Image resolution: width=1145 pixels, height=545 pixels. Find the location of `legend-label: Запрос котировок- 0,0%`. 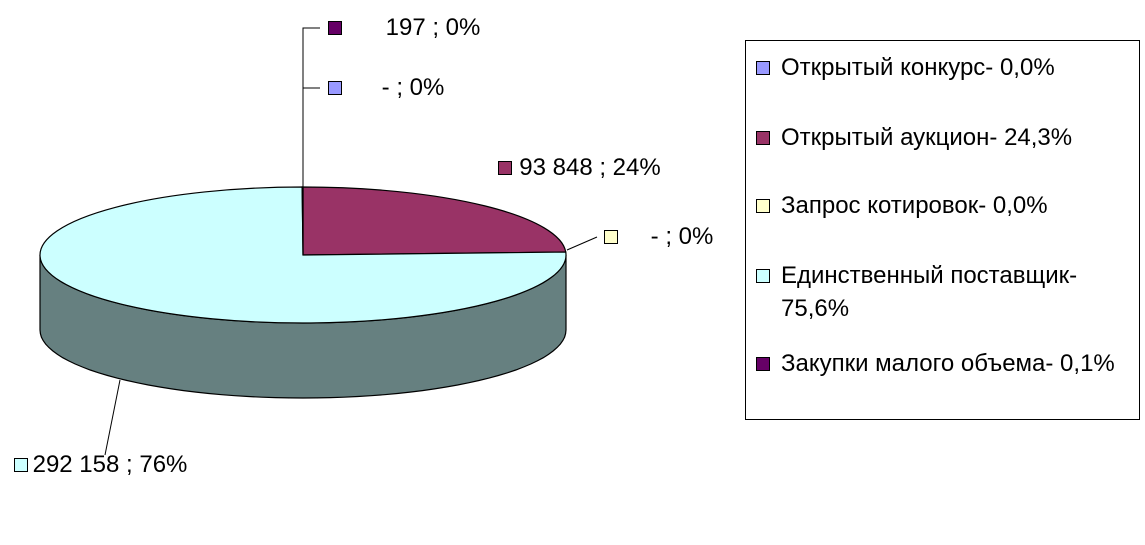

legend-label: Запрос котировок- 0,0% is located at coordinates (914, 205).